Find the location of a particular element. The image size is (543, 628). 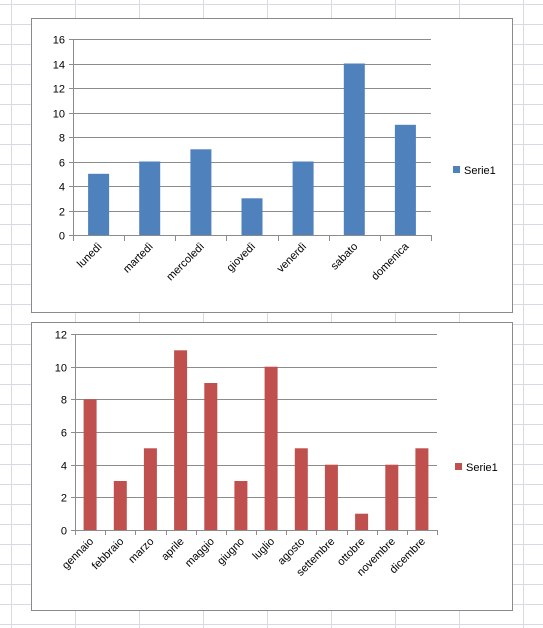

x-tick-label: gennaio is located at coordinates (78, 554).